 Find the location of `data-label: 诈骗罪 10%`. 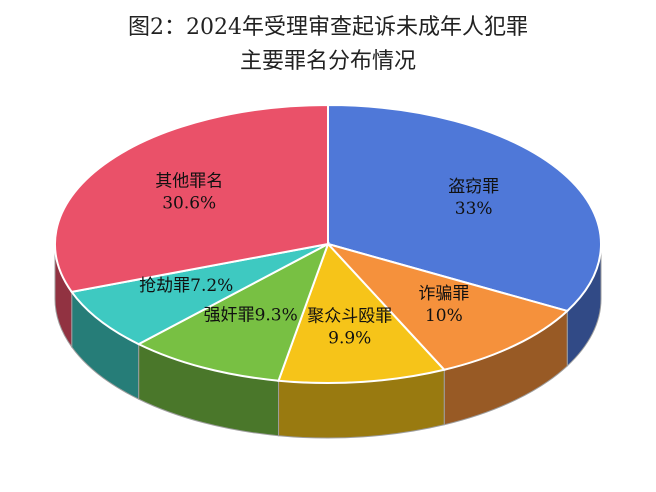

data-label: 诈骗罪 10% is located at coordinates (443, 305).